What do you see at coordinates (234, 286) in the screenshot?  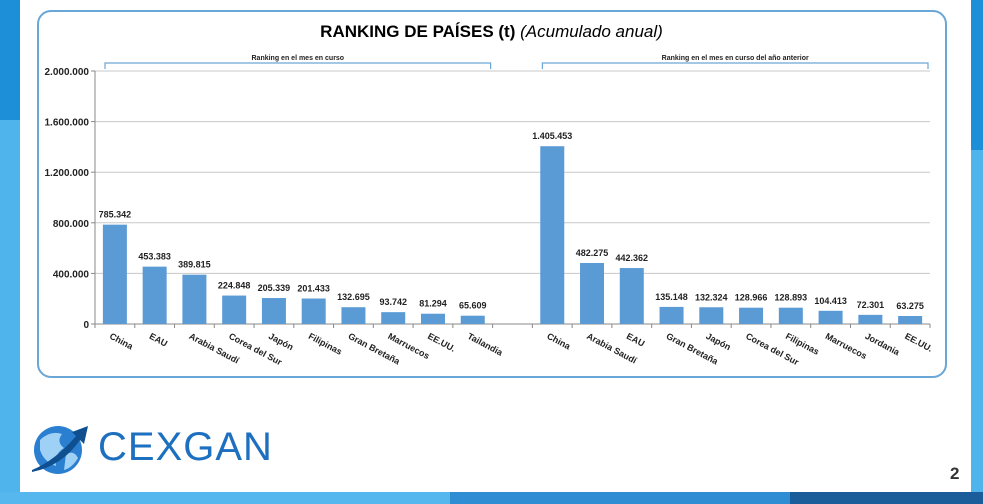 I see `data-label: 224.848` at bounding box center [234, 286].